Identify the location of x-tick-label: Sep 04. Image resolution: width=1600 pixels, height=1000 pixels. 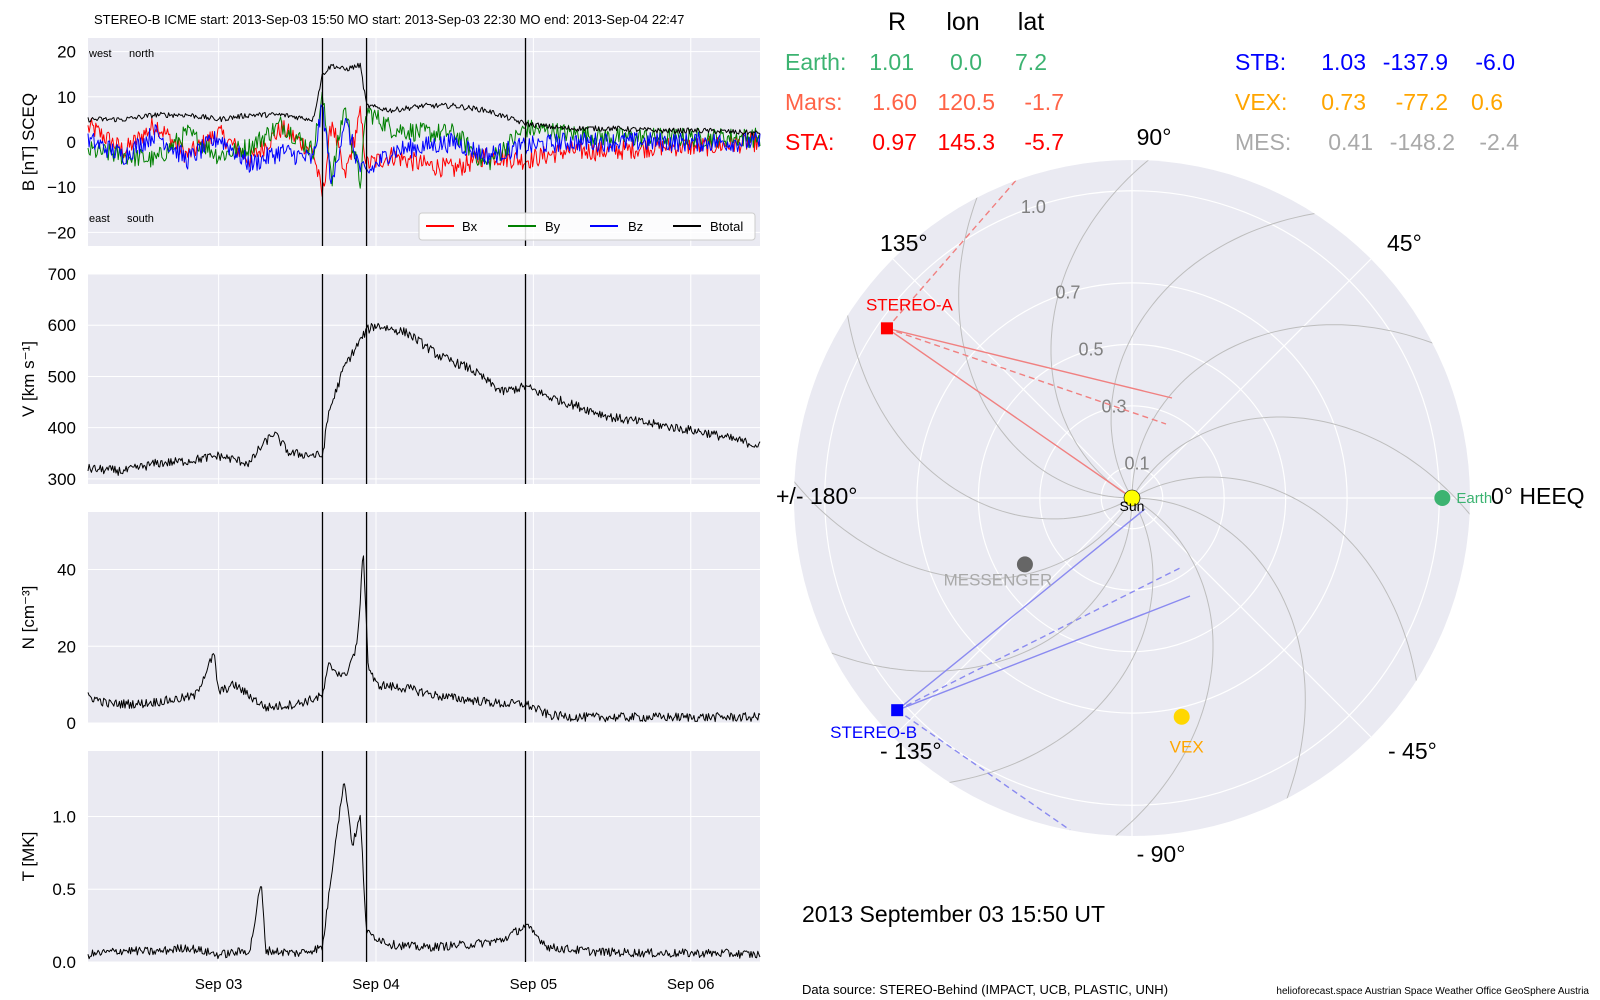
(376, 984).